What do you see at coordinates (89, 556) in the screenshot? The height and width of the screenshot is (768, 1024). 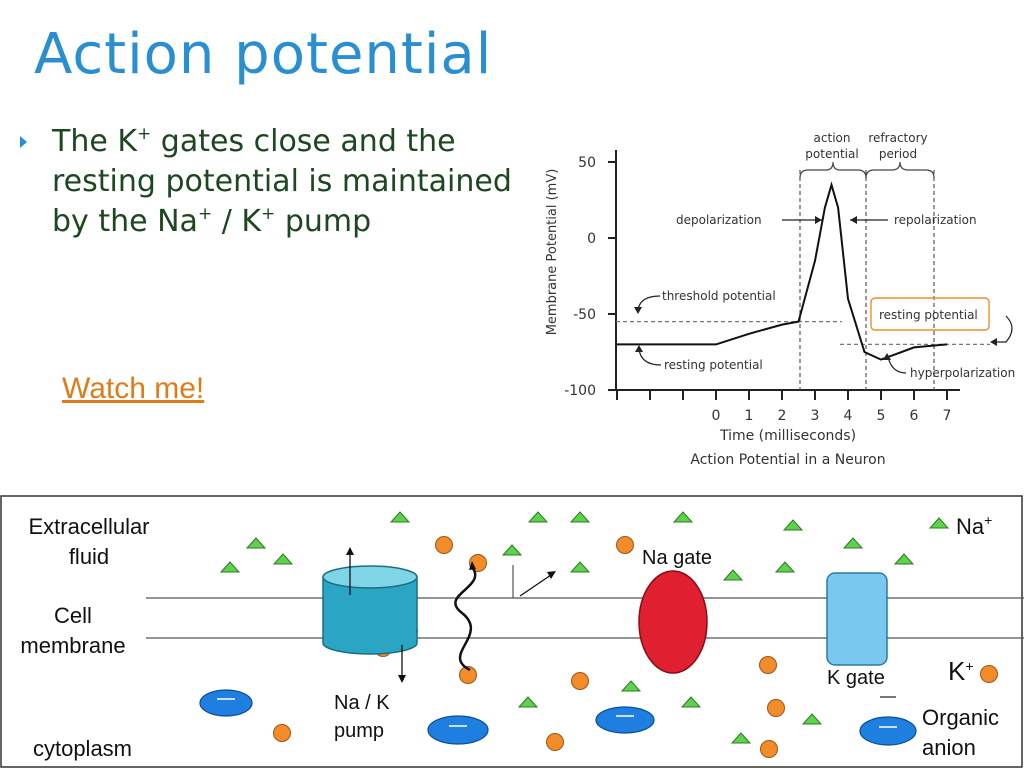 I see `label-line: fluid` at bounding box center [89, 556].